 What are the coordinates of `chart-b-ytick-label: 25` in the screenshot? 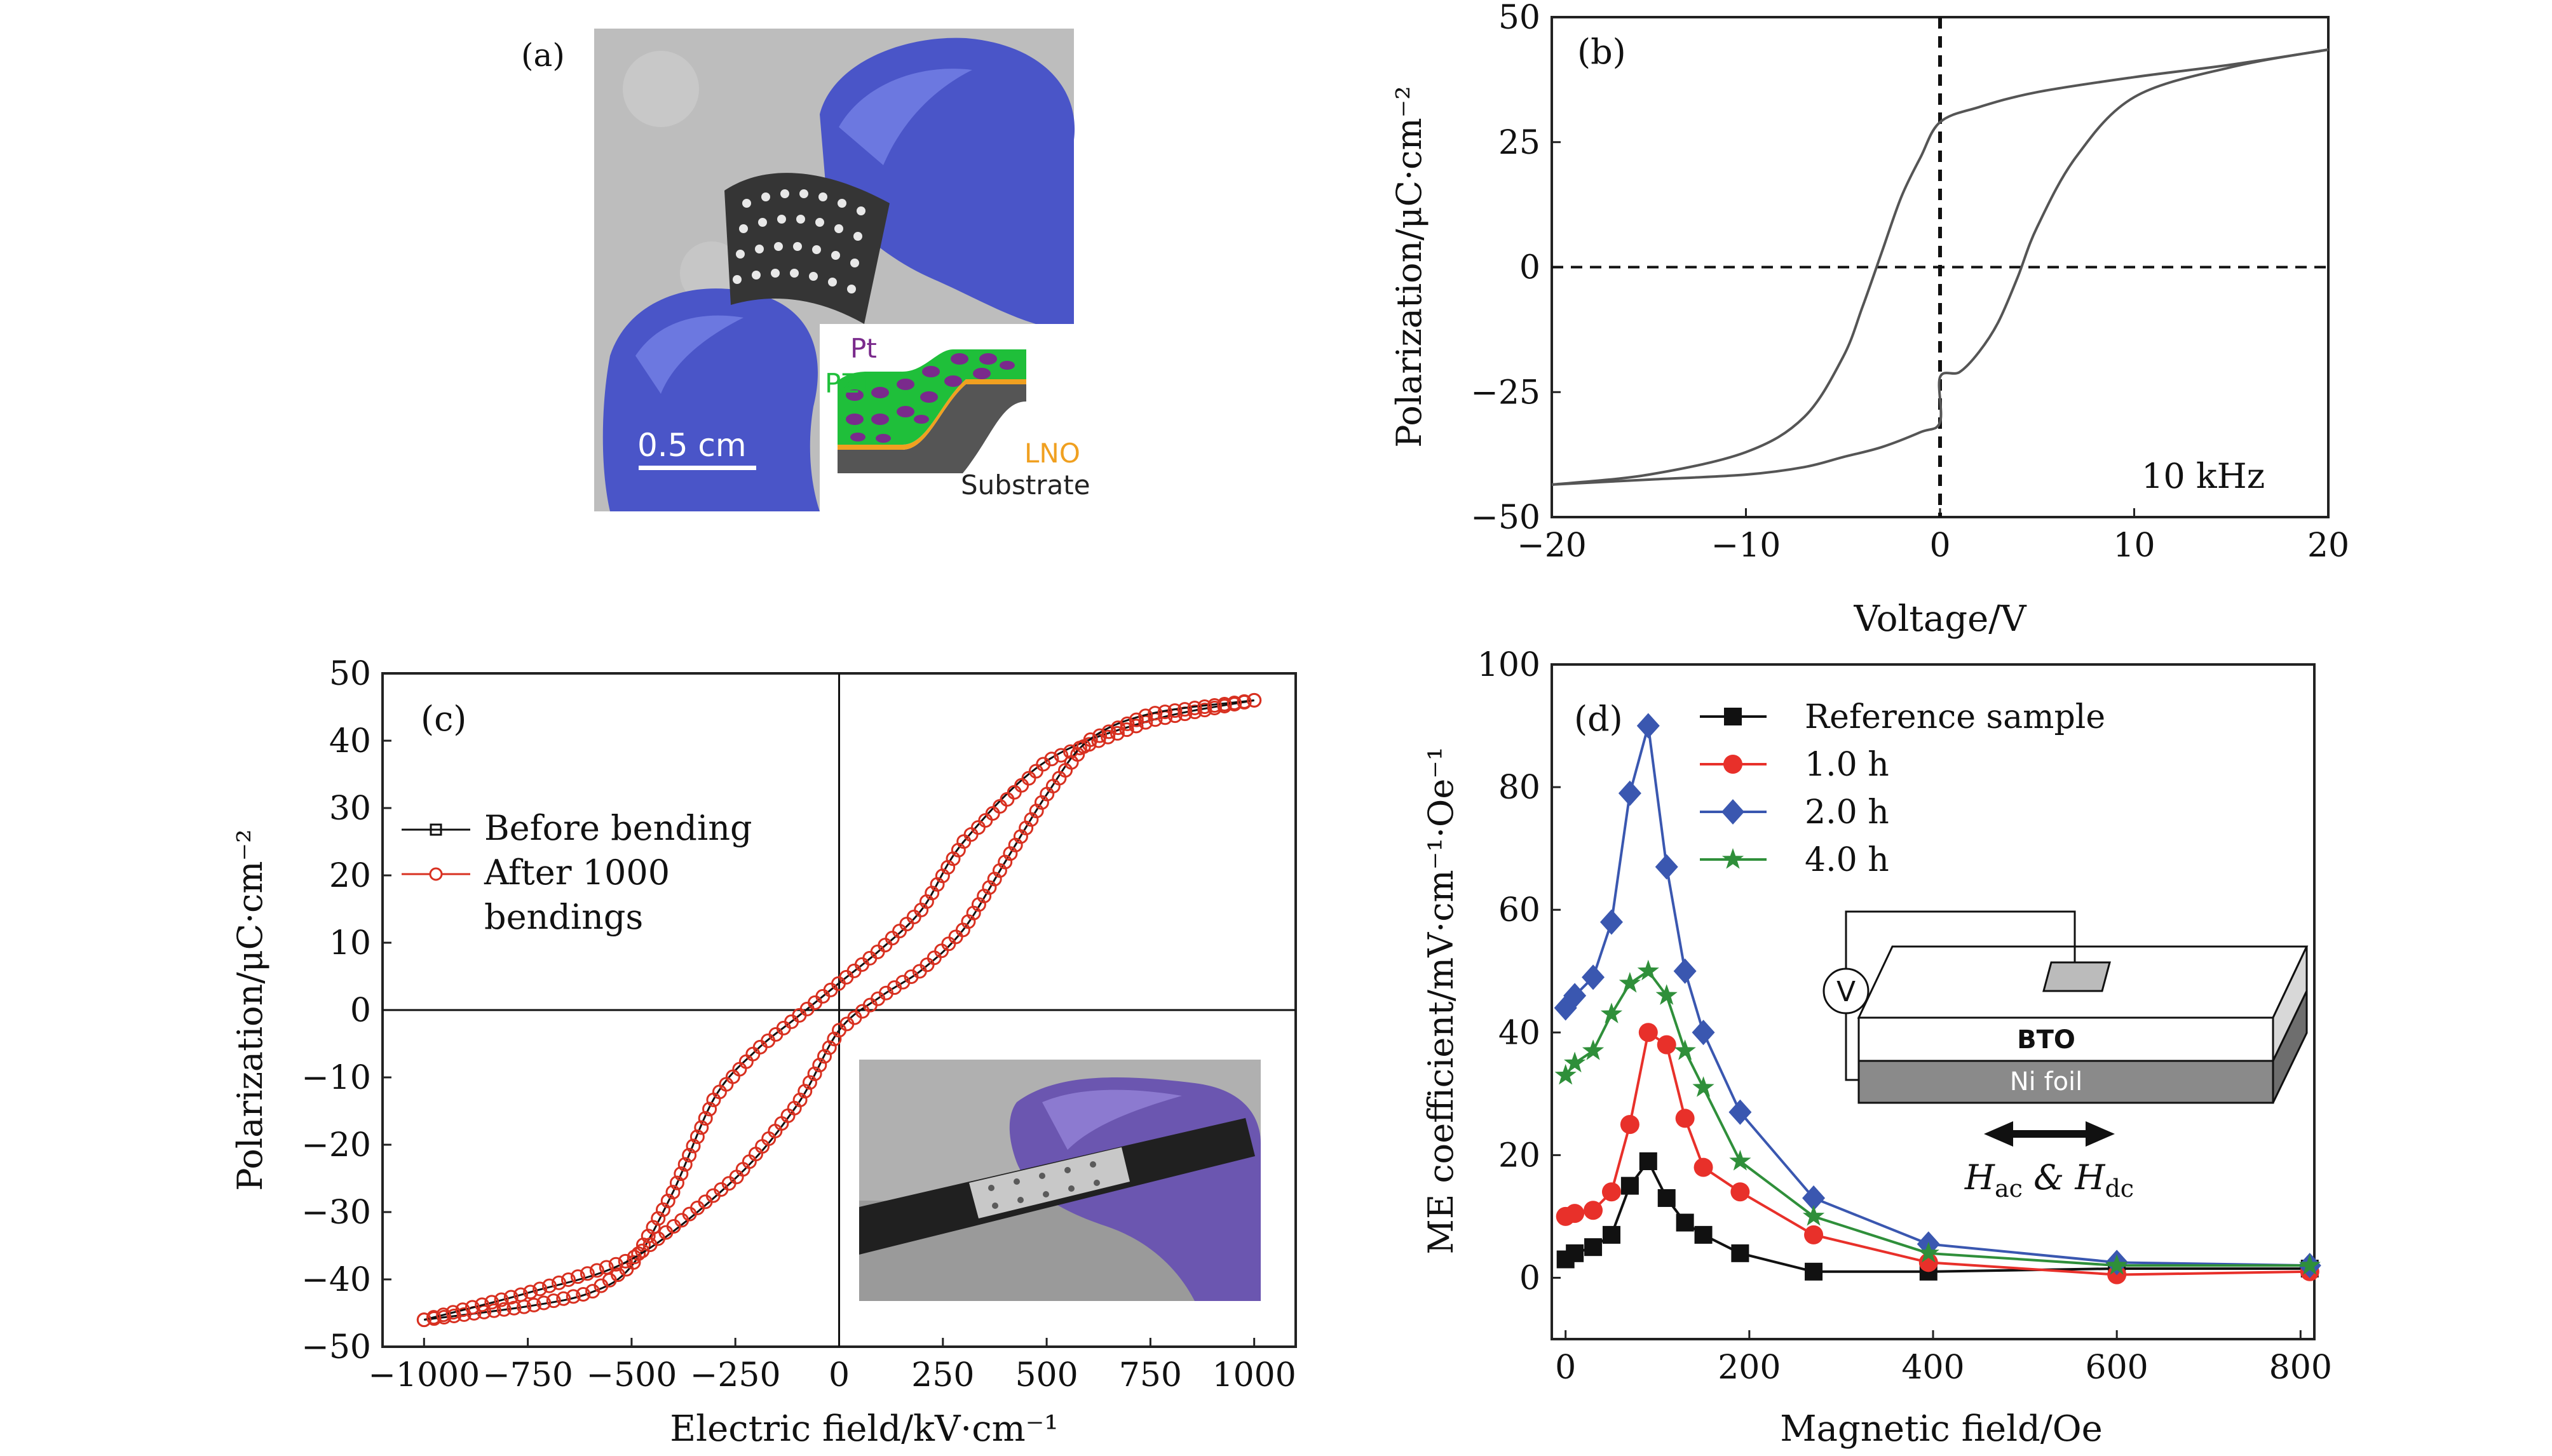 It's located at (1519, 143).